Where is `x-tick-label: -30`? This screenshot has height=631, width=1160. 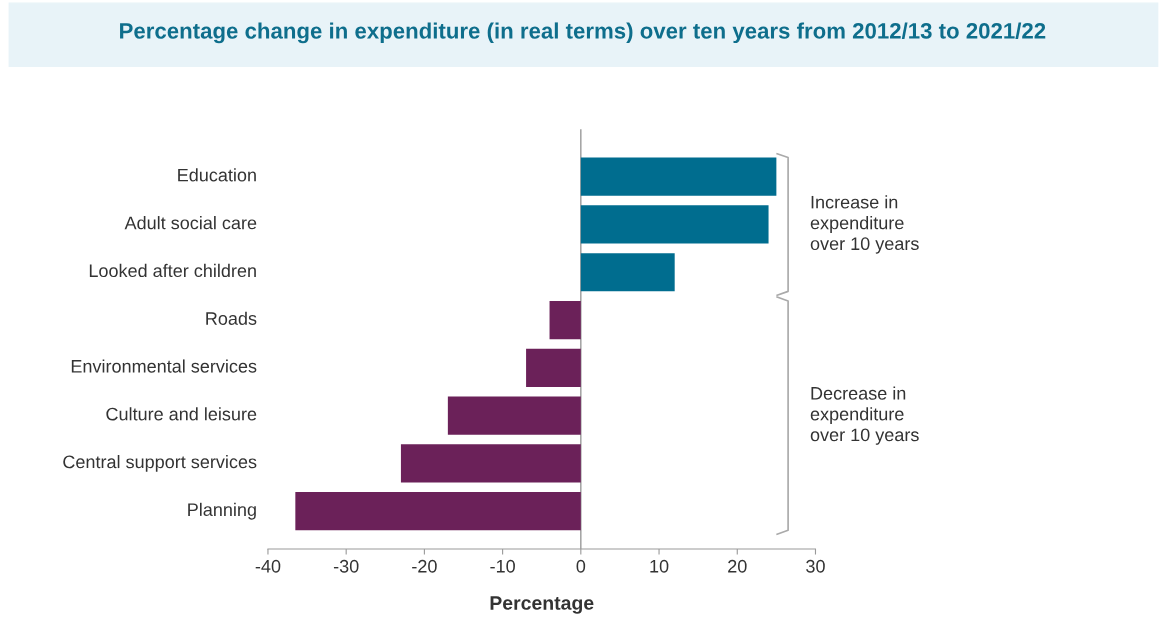 x-tick-label: -30 is located at coordinates (346, 566).